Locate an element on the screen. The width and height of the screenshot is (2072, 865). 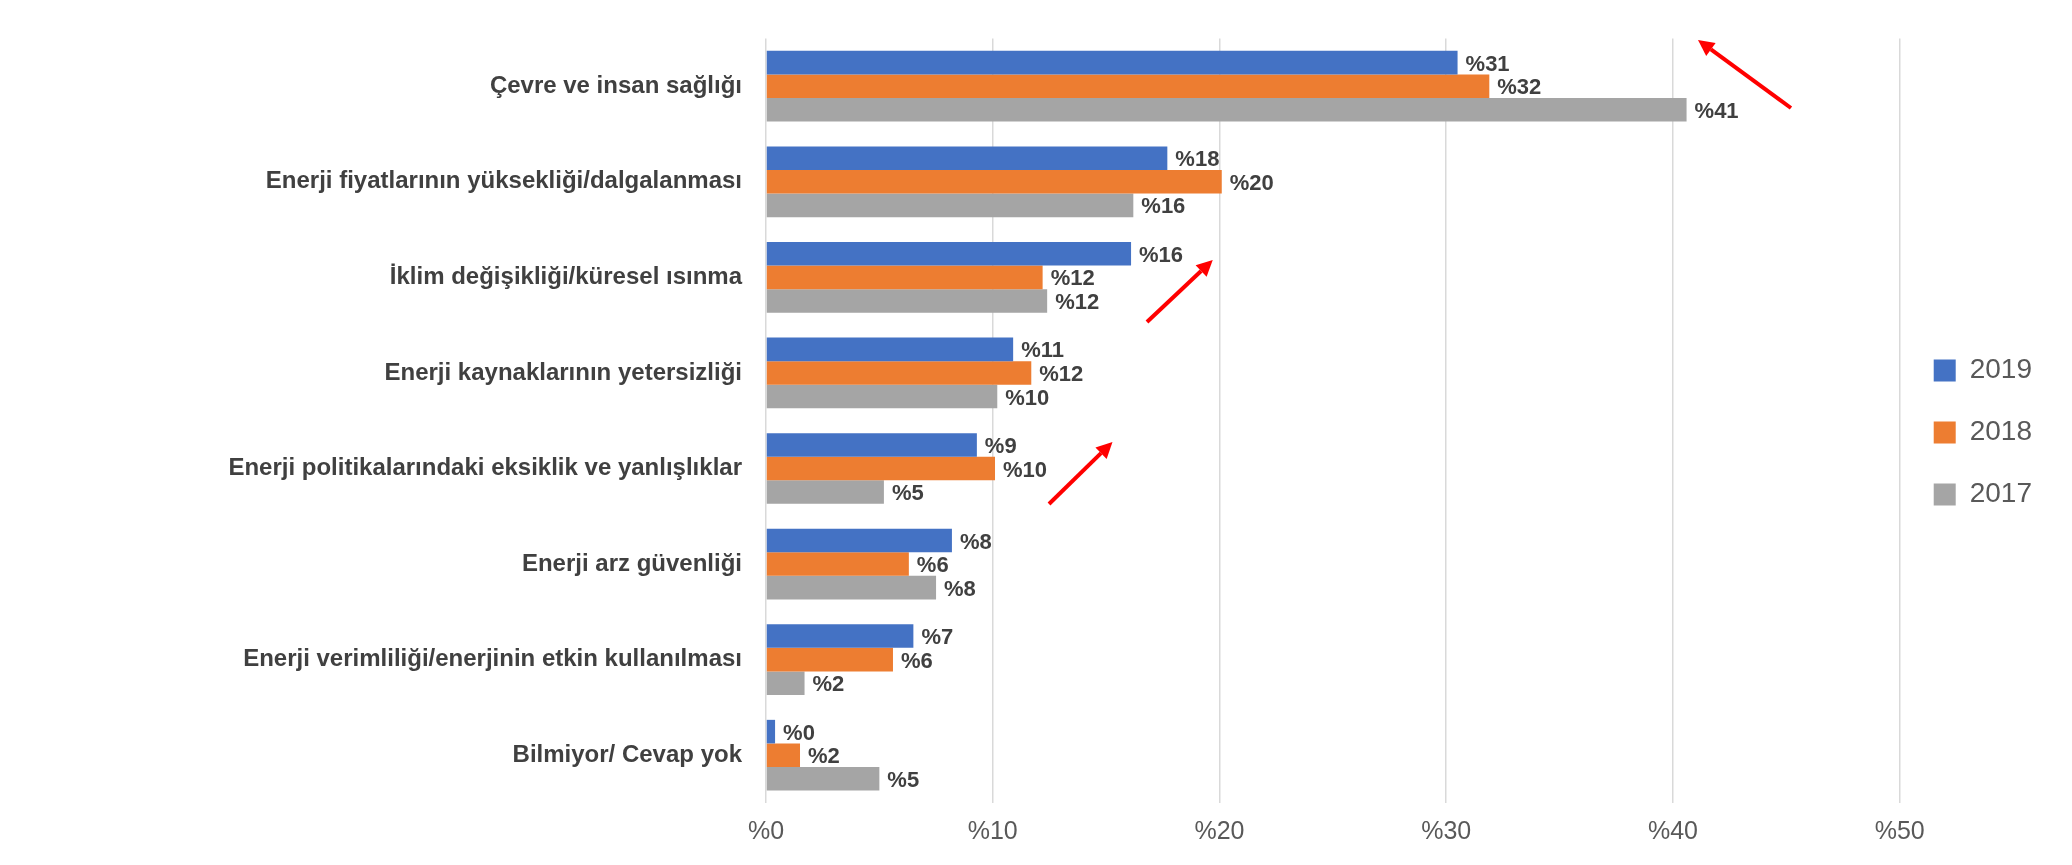
y-tick-label: Enerji kaynaklarının yetersizliği is located at coordinates (563, 371).